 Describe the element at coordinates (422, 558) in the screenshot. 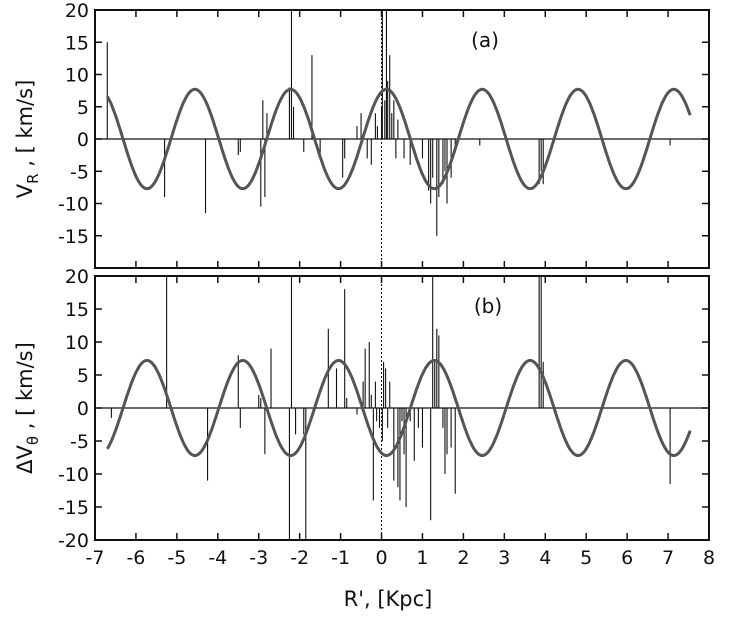

I see `x-tick-label: 1` at that location.